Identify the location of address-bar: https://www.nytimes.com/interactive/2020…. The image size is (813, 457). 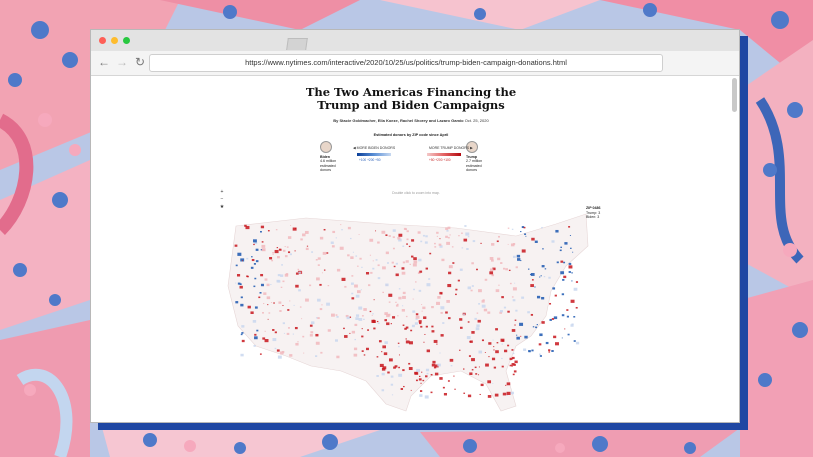
(406, 63).